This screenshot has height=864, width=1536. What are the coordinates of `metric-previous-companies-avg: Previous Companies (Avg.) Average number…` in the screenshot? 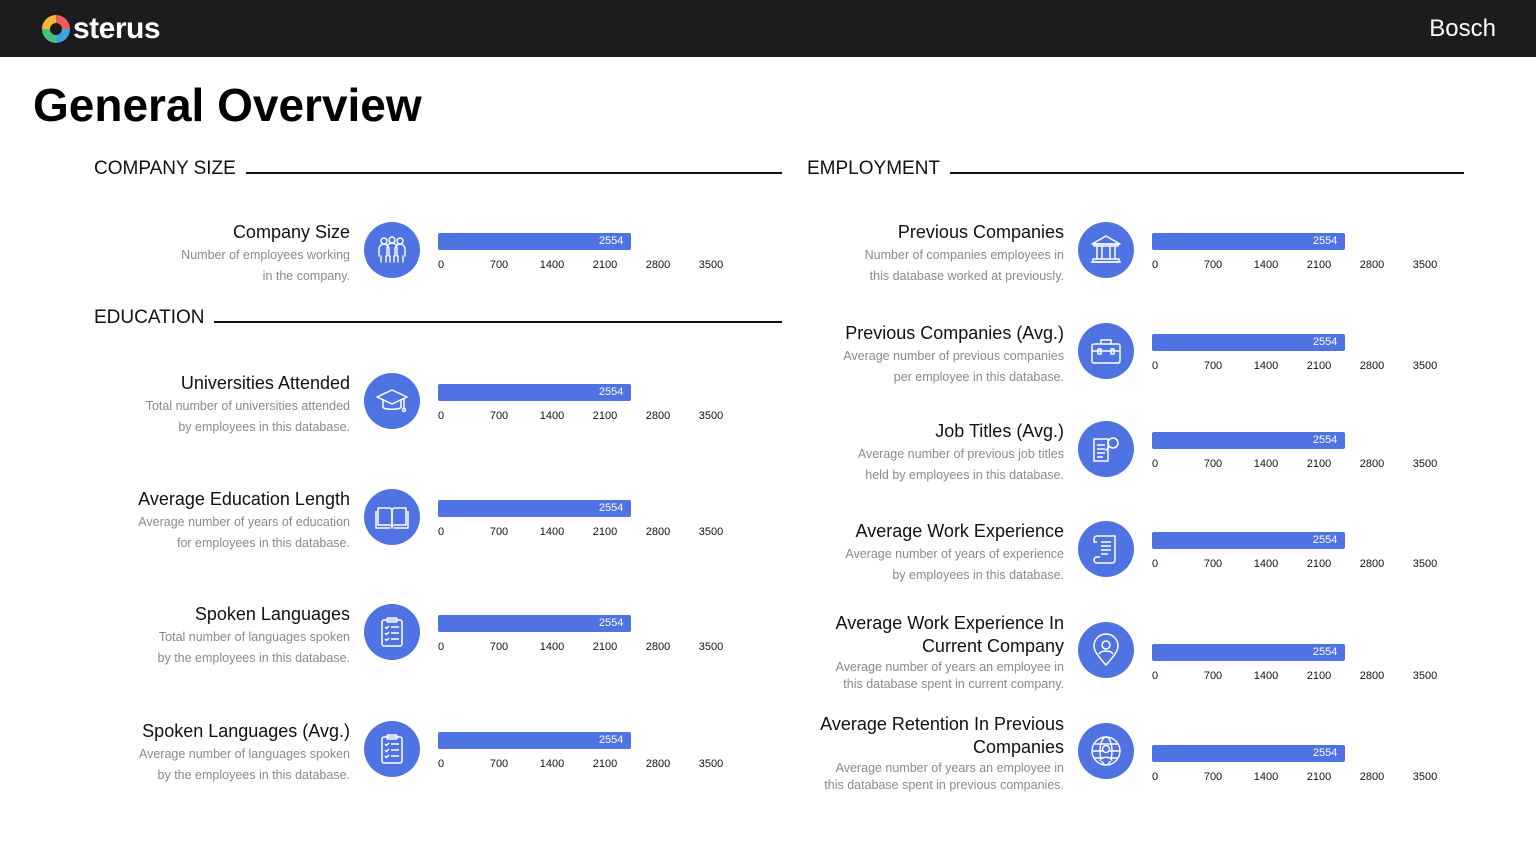 It's located at (1128, 353).